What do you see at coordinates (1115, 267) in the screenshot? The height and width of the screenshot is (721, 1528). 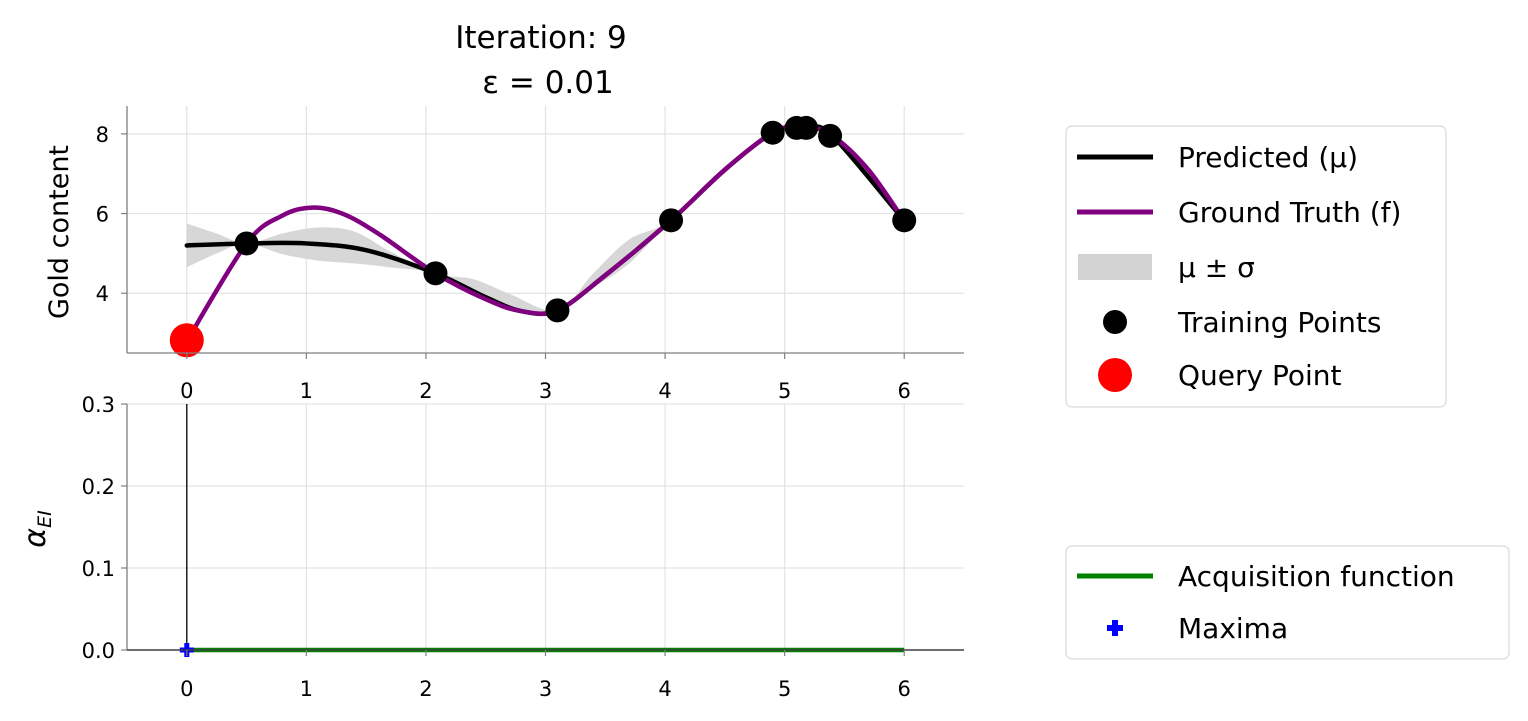 I see `legend-band-swatch` at bounding box center [1115, 267].